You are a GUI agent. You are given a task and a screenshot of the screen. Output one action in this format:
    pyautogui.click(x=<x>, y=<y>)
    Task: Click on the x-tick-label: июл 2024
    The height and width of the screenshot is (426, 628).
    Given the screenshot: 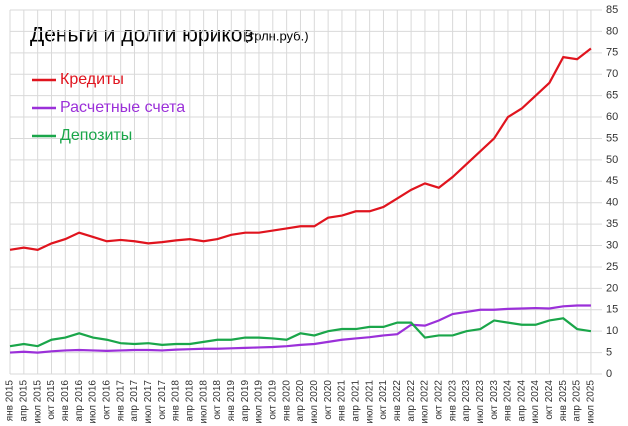 What is the action you would take?
    pyautogui.click(x=535, y=402)
    